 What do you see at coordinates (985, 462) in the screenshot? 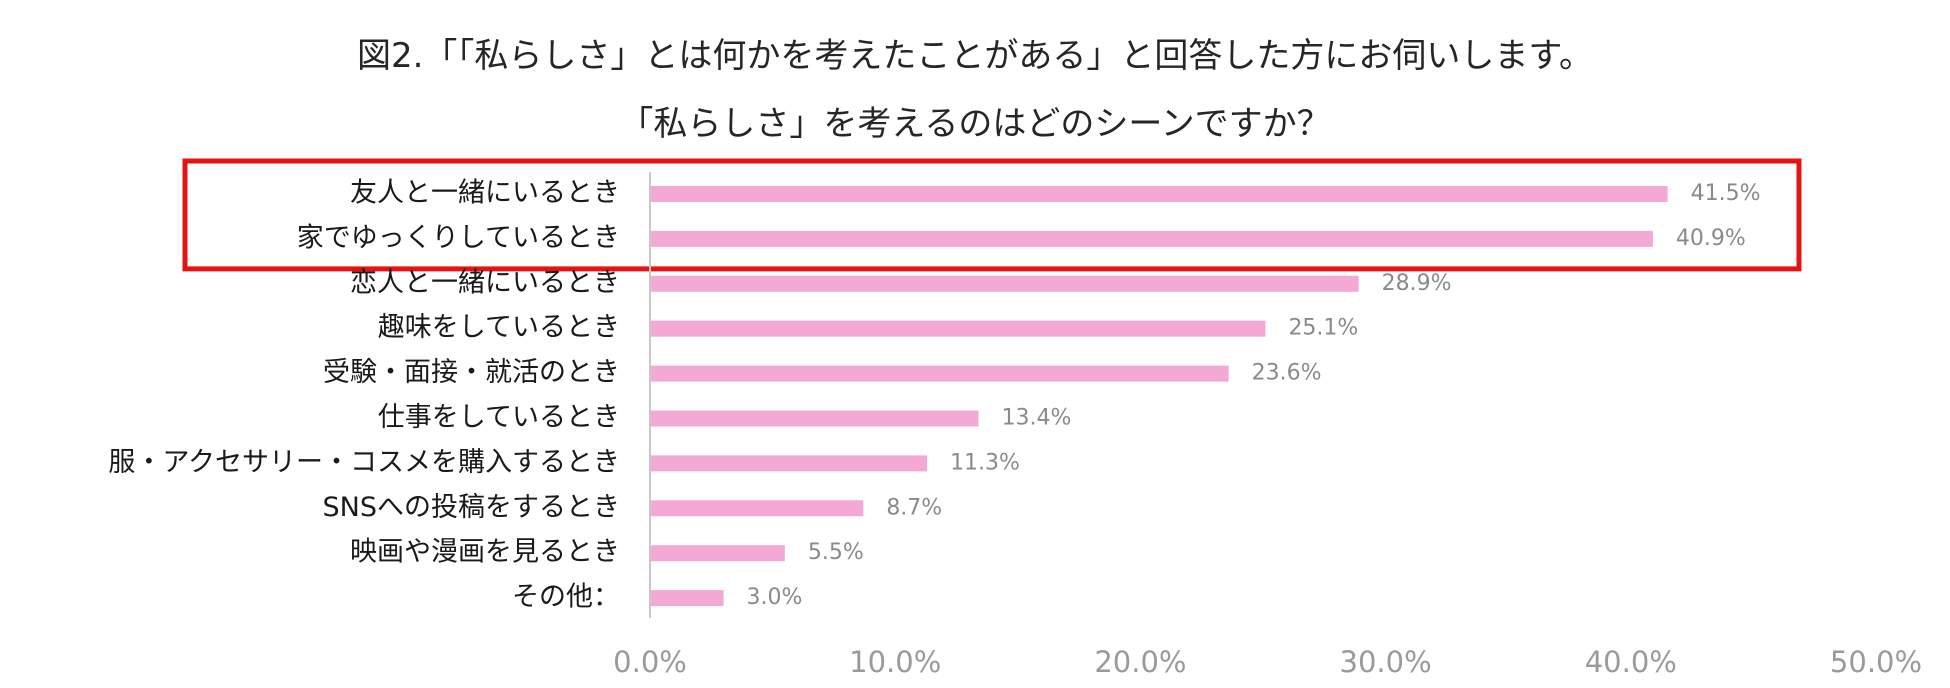
I see `data-label: 11.3%` at bounding box center [985, 462].